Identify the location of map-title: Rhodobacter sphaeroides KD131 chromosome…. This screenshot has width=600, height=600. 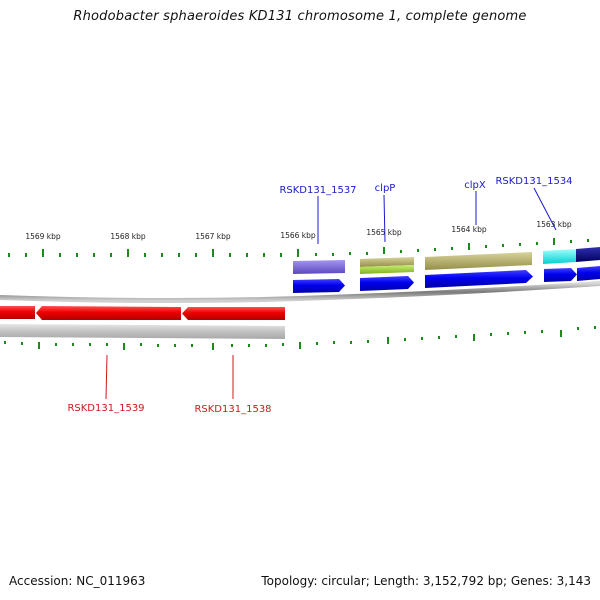
(300, 16).